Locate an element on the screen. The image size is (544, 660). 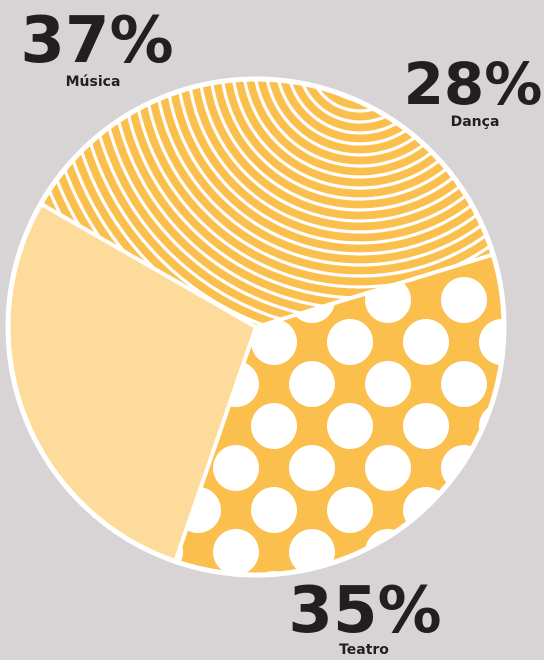
slice-label-danca: Dança is located at coordinates (475, 122).